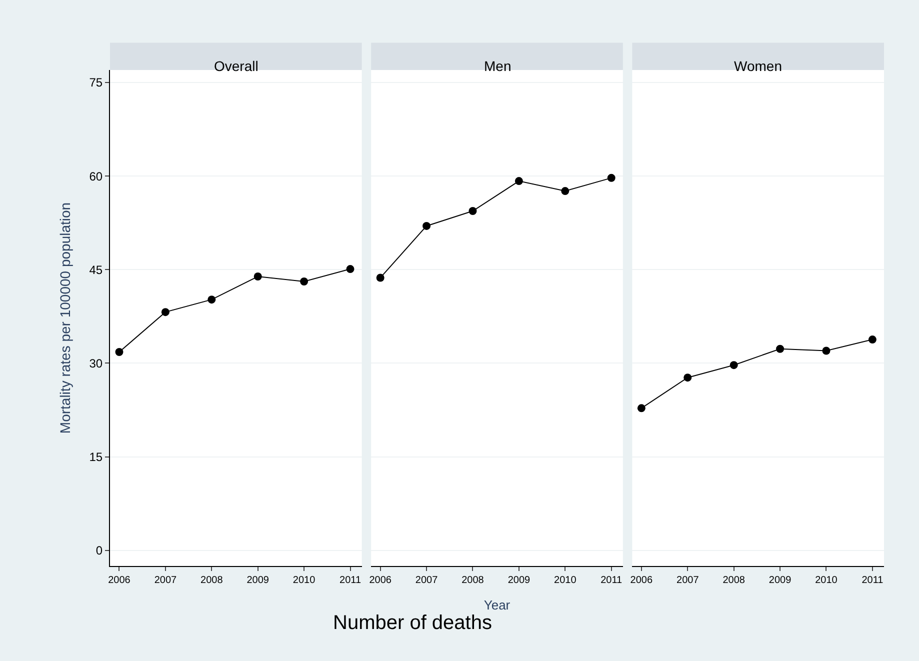  I want to click on y-tick-label: 30, so click(96, 363).